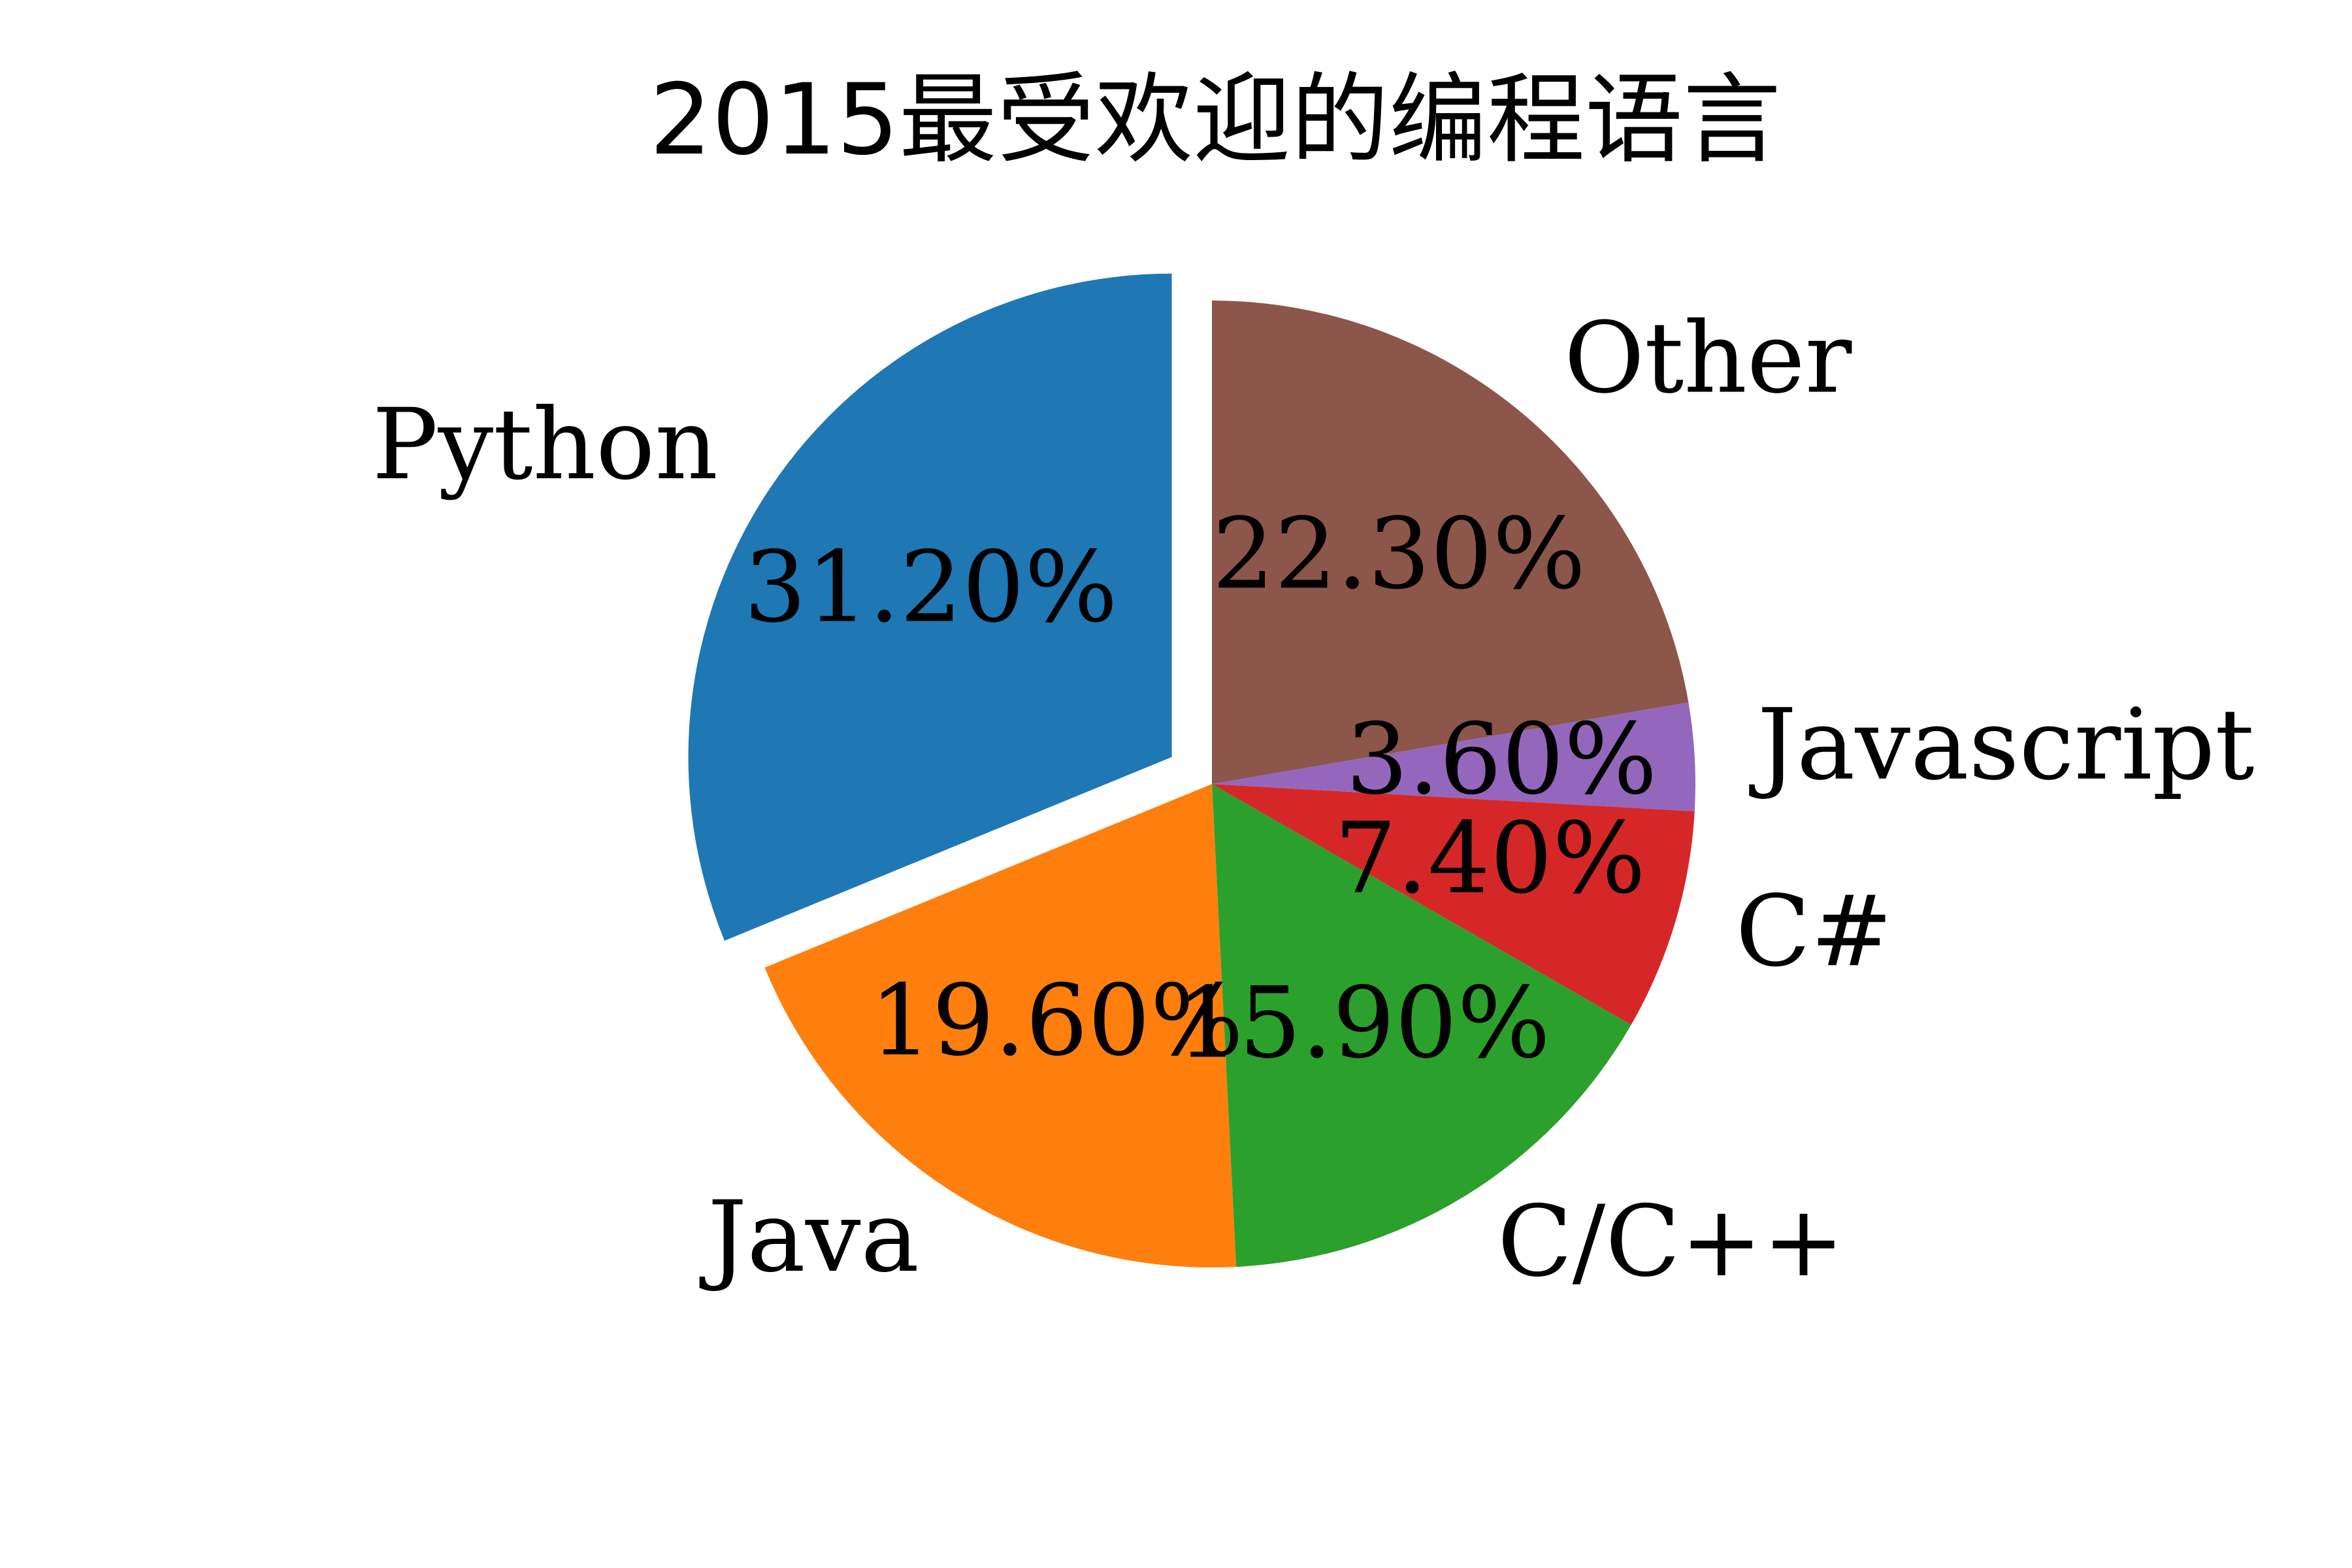 This screenshot has height=1568, width=2352. Describe the element at coordinates (1399, 554) in the screenshot. I see `percent-label-other: 22.30%` at that location.